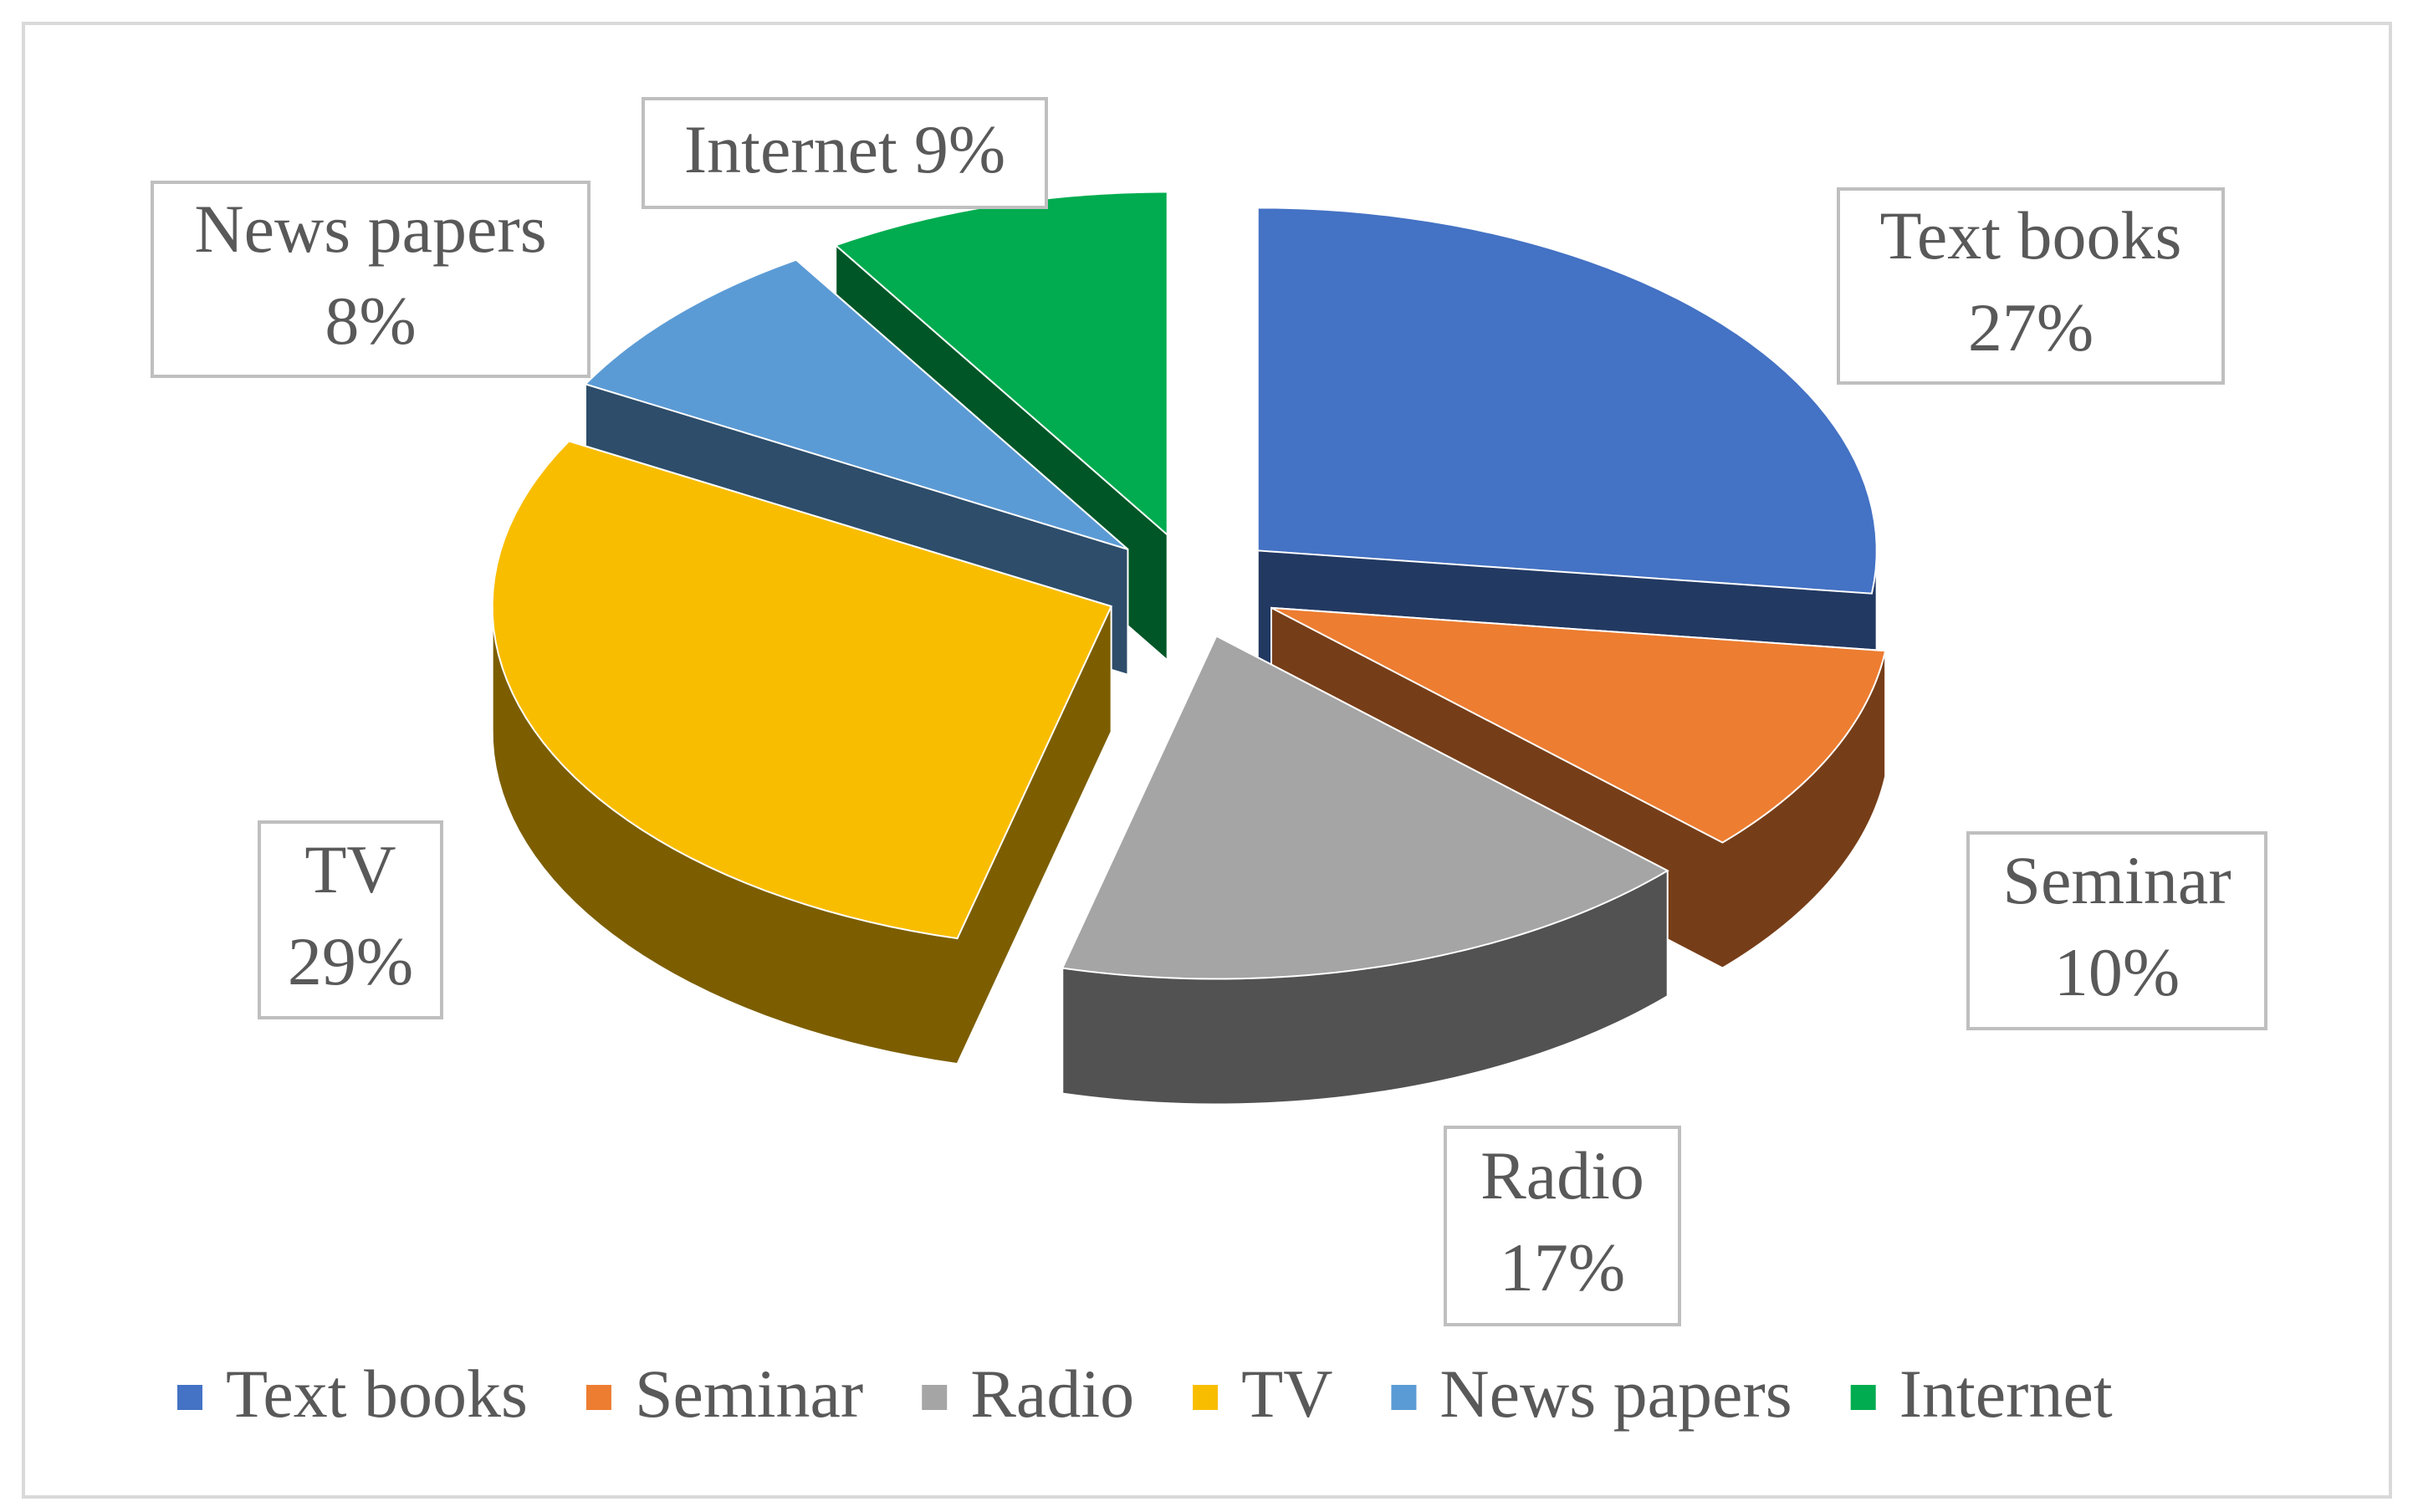  What do you see at coordinates (2030, 327) in the screenshot?
I see `data-label-value: 27%` at bounding box center [2030, 327].